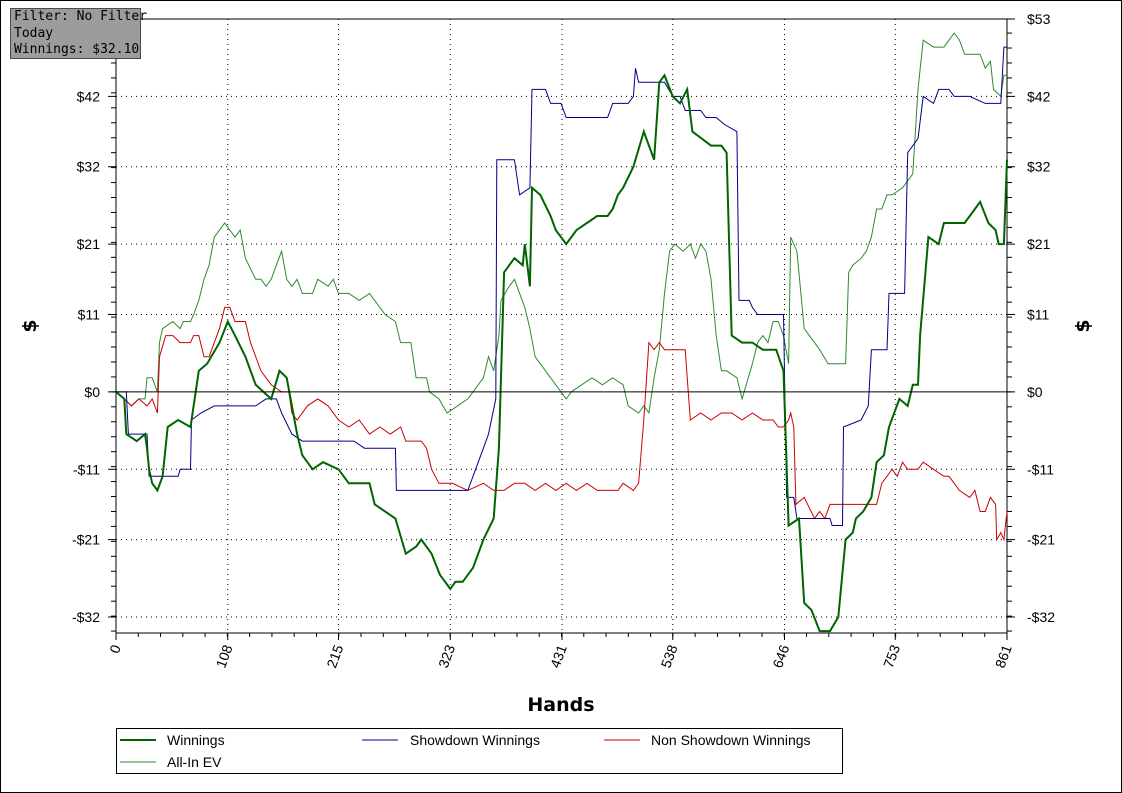  I want to click on y-tick-label-left: -$21, so click(86, 540).